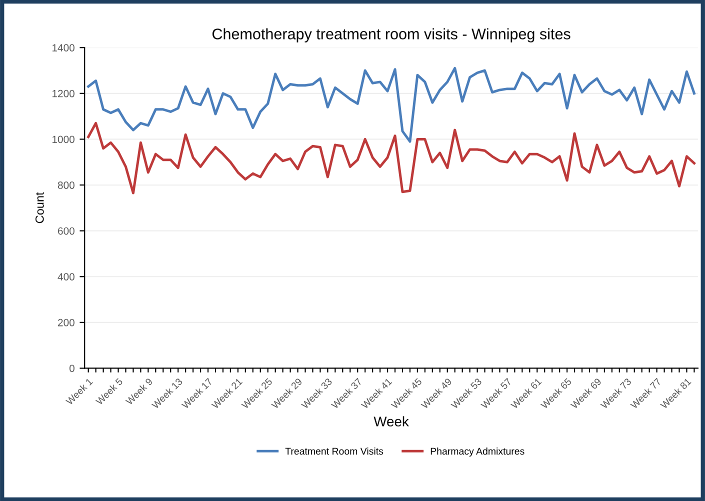  I want to click on y-tick-label: 0, so click(71, 368).